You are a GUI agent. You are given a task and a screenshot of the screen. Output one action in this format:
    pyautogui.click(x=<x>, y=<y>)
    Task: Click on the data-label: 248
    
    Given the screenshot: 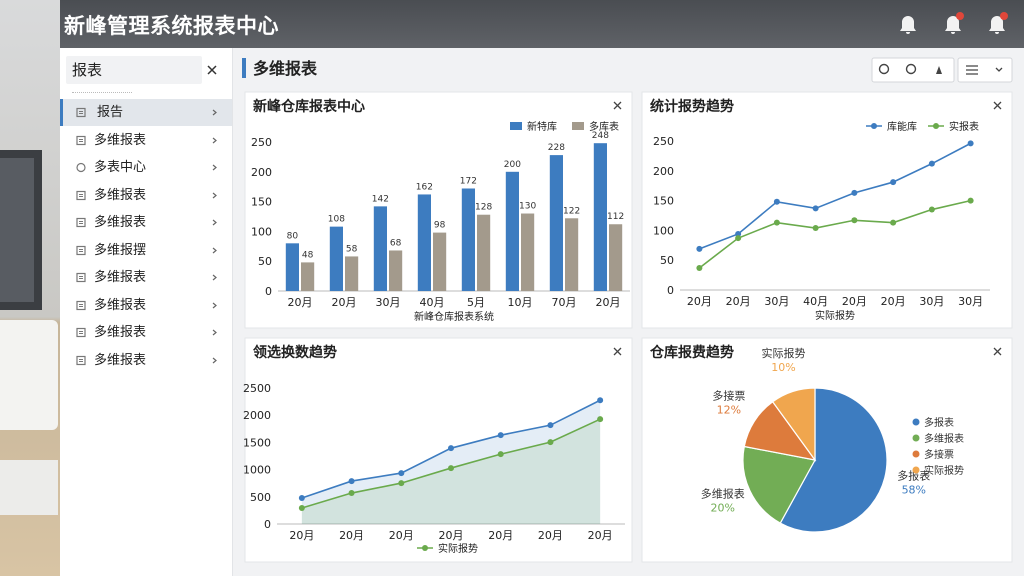 What is the action you would take?
    pyautogui.click(x=600, y=136)
    